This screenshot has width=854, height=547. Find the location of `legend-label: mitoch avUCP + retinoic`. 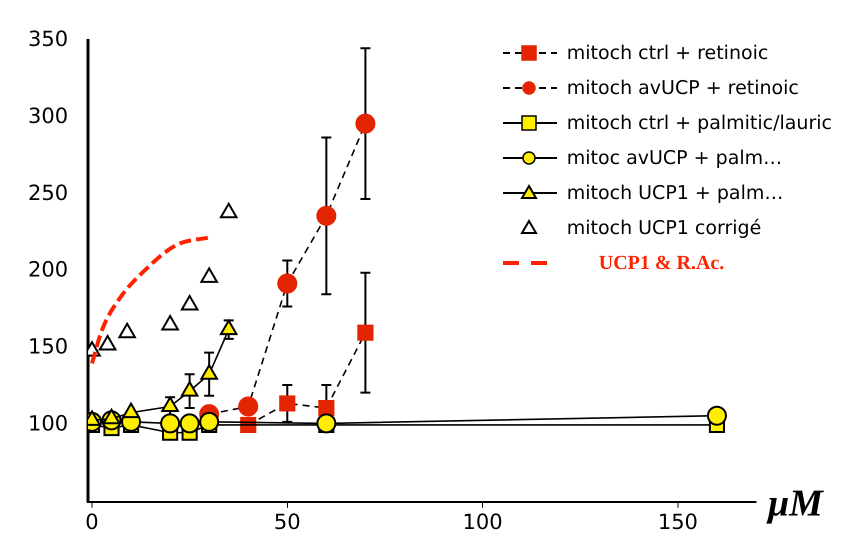

legend-label: mitoch avUCP + retinoic is located at coordinates (682, 88).